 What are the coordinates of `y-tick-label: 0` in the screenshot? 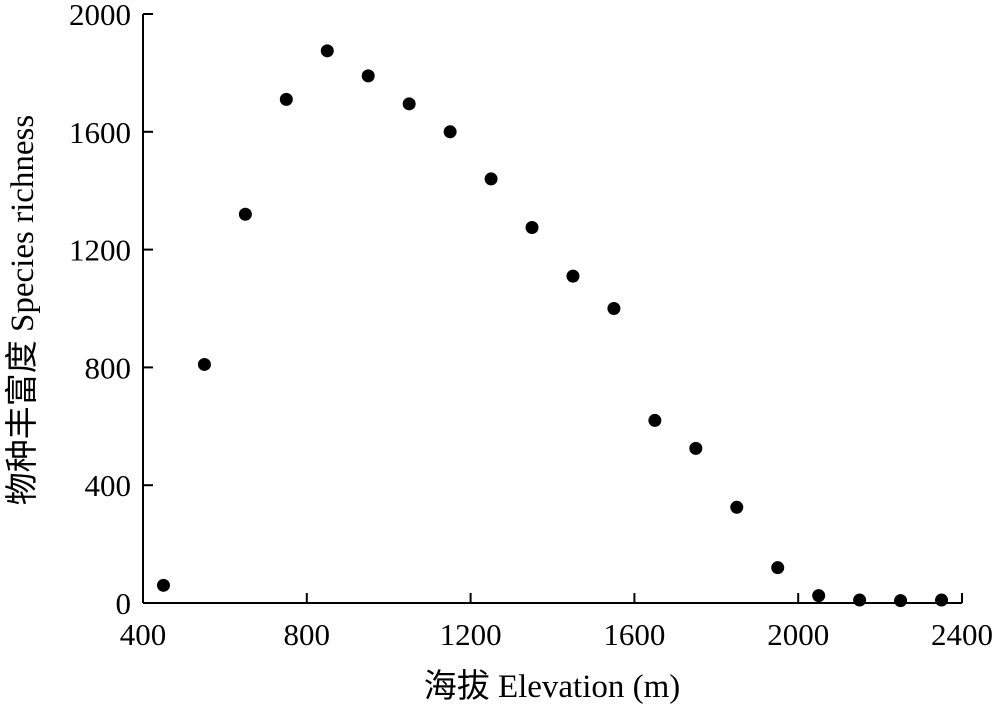 It's located at (124, 603).